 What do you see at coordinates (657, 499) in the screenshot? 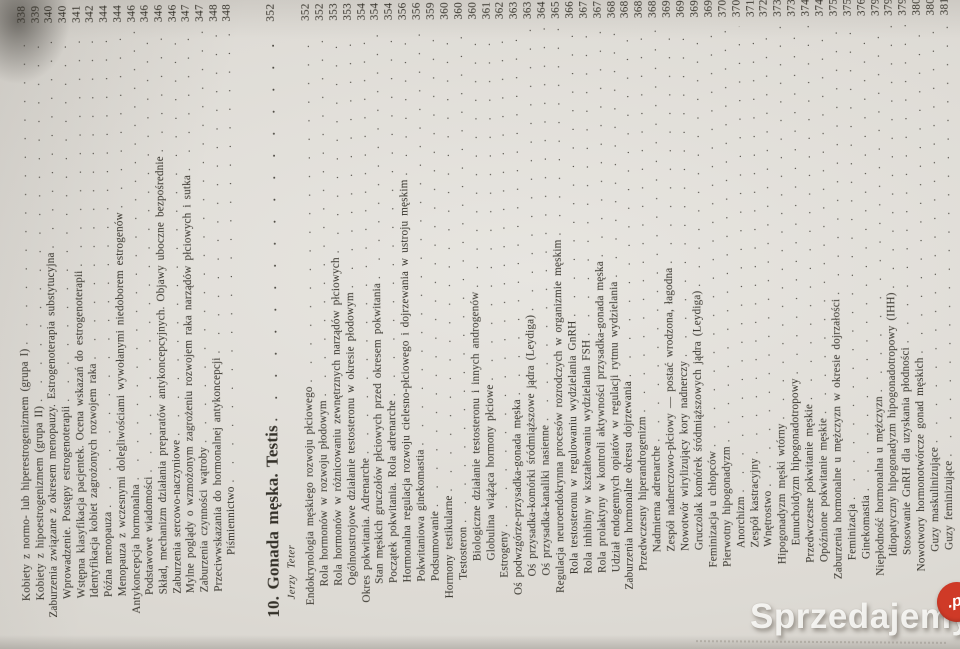
I see `entry-title: Nadmierna adrenarche` at bounding box center [657, 499].